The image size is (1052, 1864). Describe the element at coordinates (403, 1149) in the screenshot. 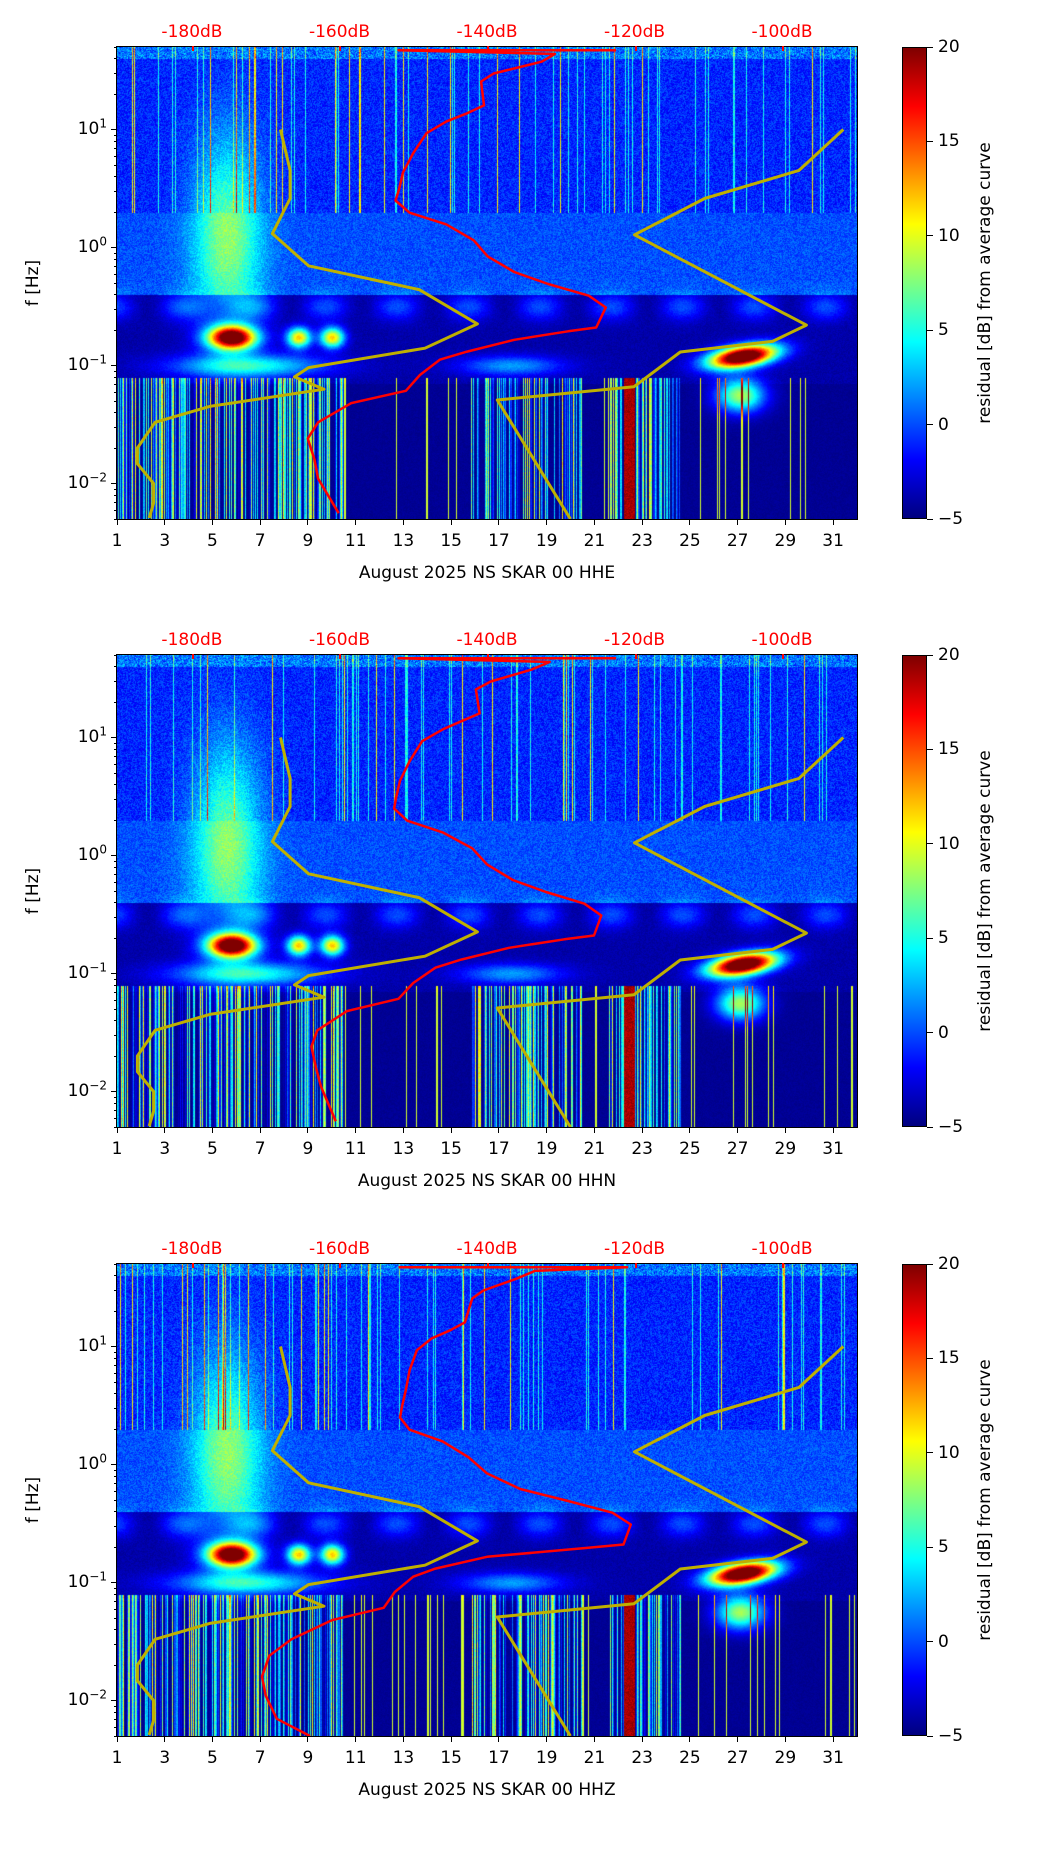

I see `x-tick-label: 13` at that location.